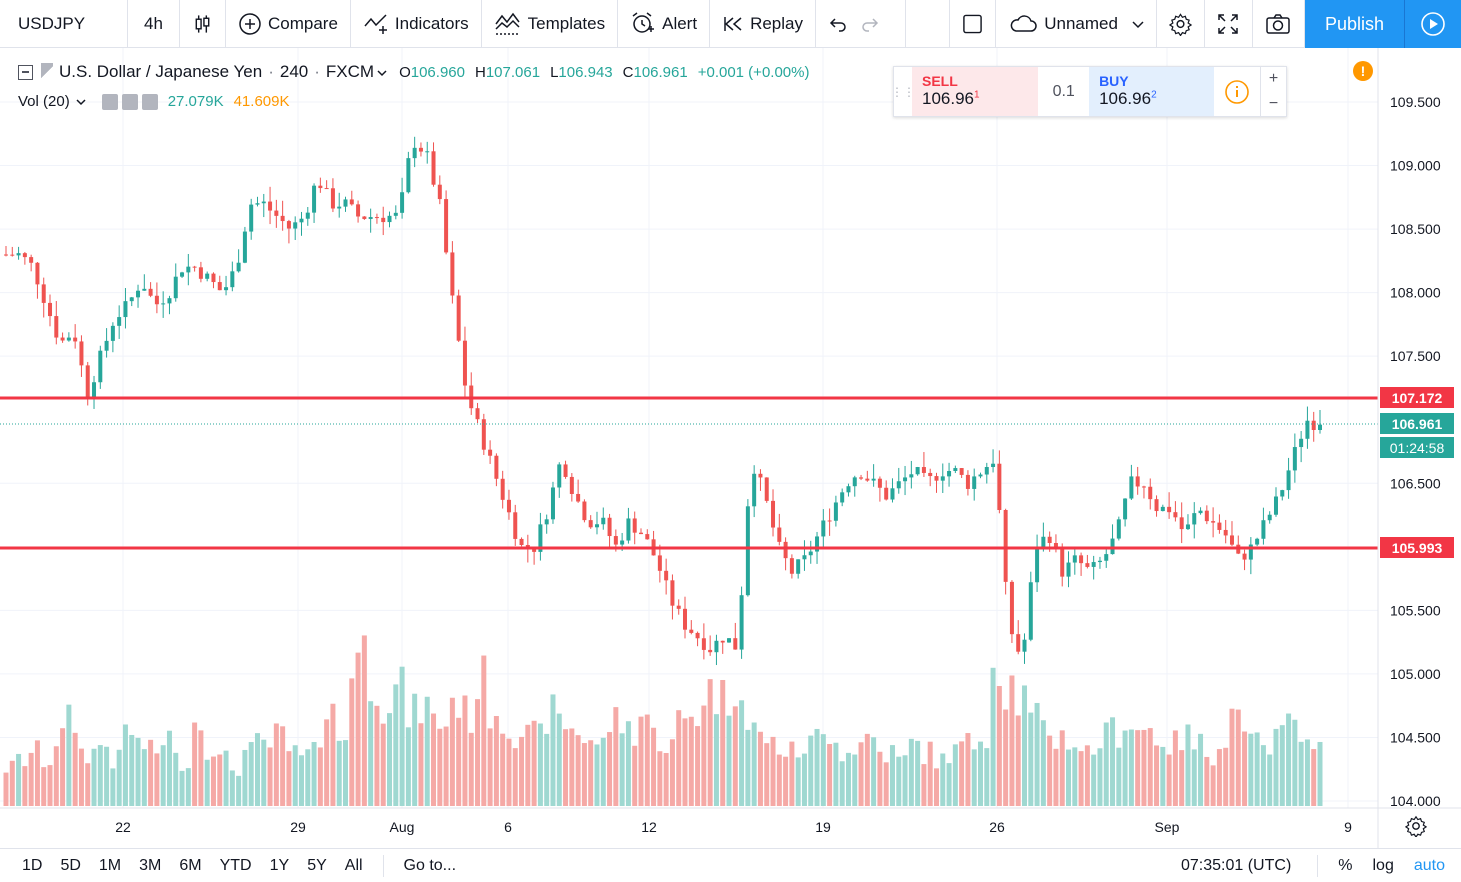 Image resolution: width=1461 pixels, height=882 pixels. Describe the element at coordinates (835, 24) in the screenshot. I see `undo-button` at that location.